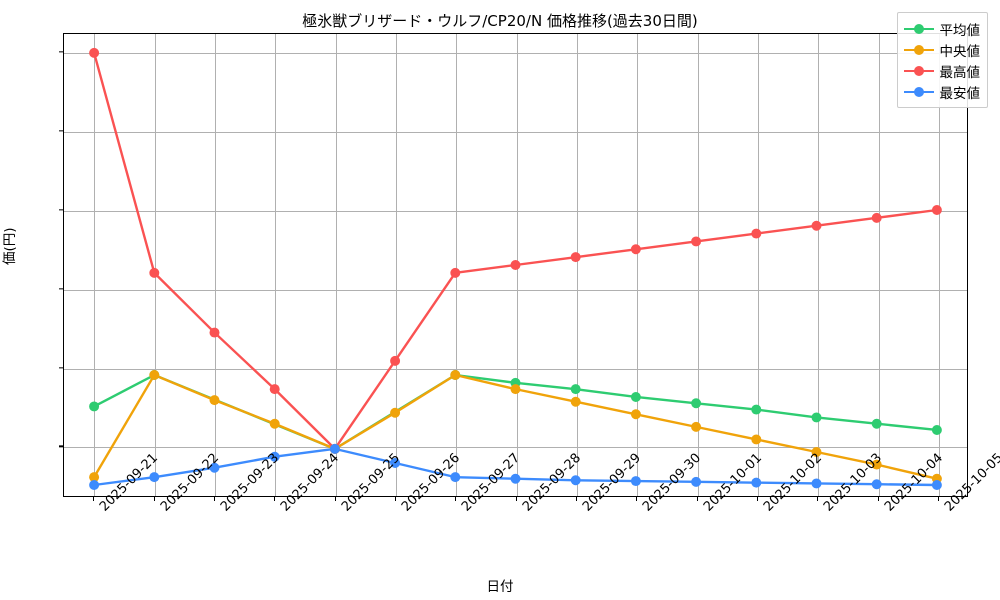 The image size is (1000, 600). Describe the element at coordinates (500, 587) in the screenshot. I see `x-axis-label: 日付` at that location.